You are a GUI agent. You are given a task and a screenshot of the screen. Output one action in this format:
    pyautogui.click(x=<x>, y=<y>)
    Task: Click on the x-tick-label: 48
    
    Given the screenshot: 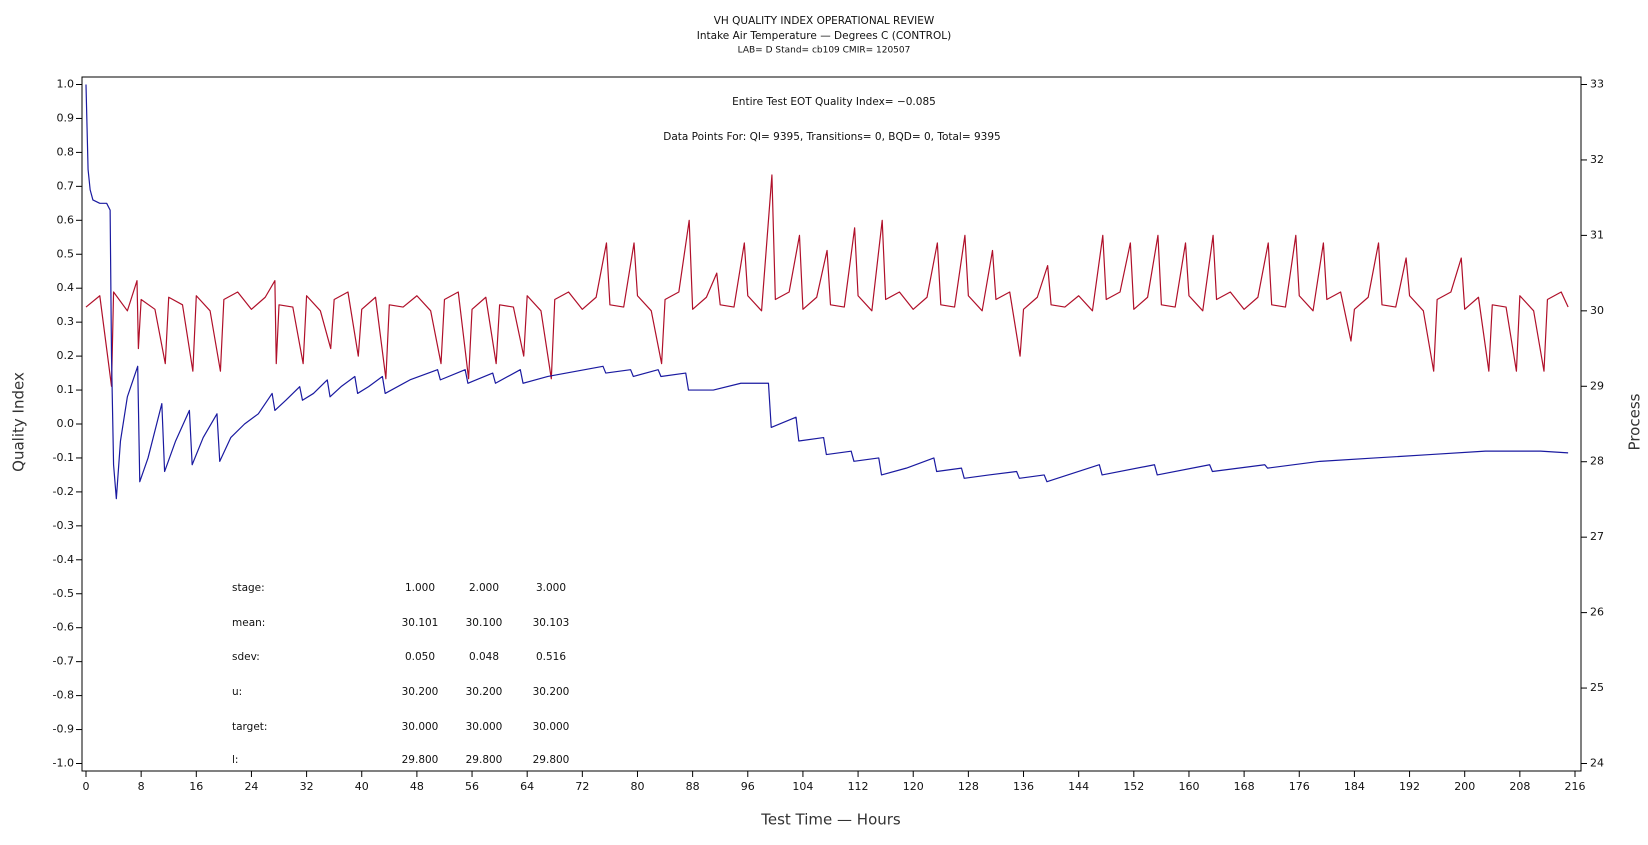 What is the action you would take?
    pyautogui.click(x=417, y=786)
    